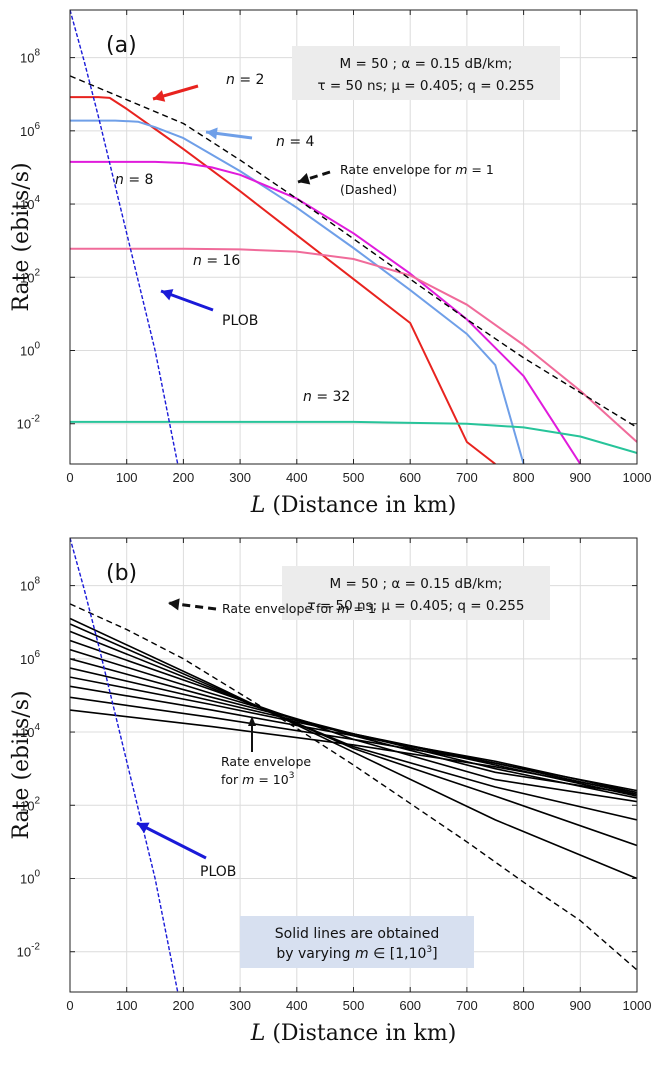  Describe the element at coordinates (171, 840) in the screenshot. I see `arrow-plob` at that location.